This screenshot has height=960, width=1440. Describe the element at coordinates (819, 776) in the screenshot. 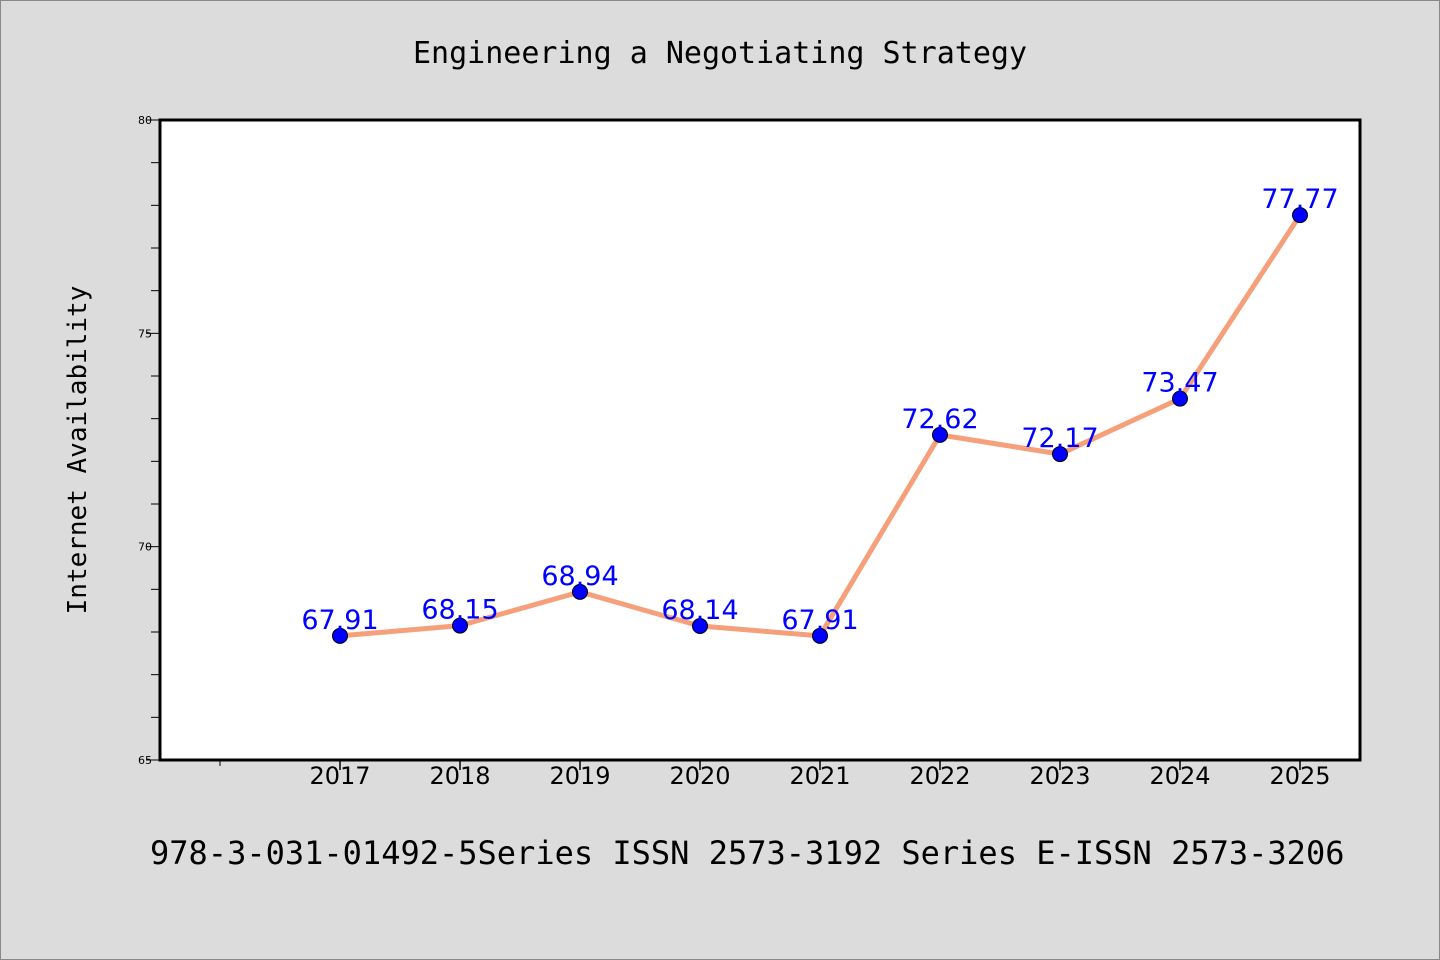

I see `x-tick-label: 2021` at that location.